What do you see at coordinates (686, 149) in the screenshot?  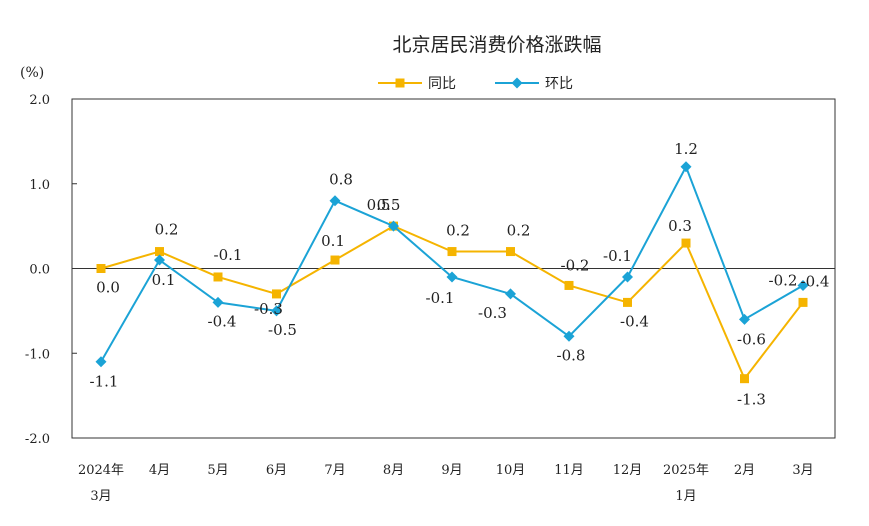 I see `data-label: 1.2` at bounding box center [686, 149].